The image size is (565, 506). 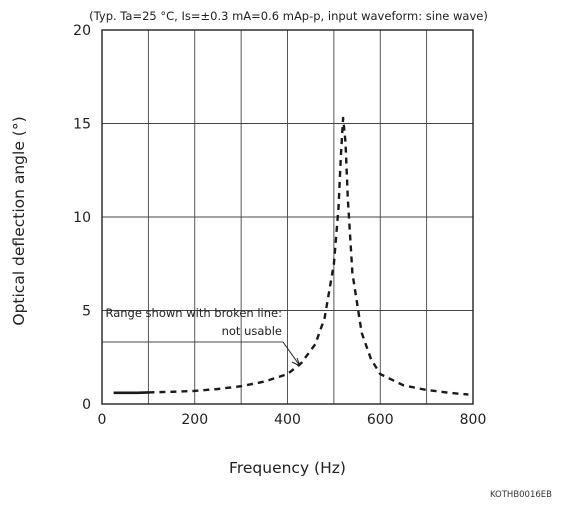 What do you see at coordinates (201, 336) in the screenshot?
I see `annotation: Range shown with broken line: not usable` at bounding box center [201, 336].